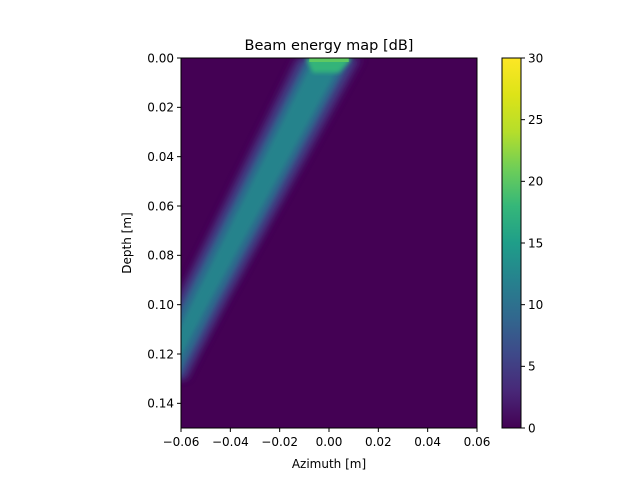  I want to click on x-tick-label: −0.02, so click(279, 442).